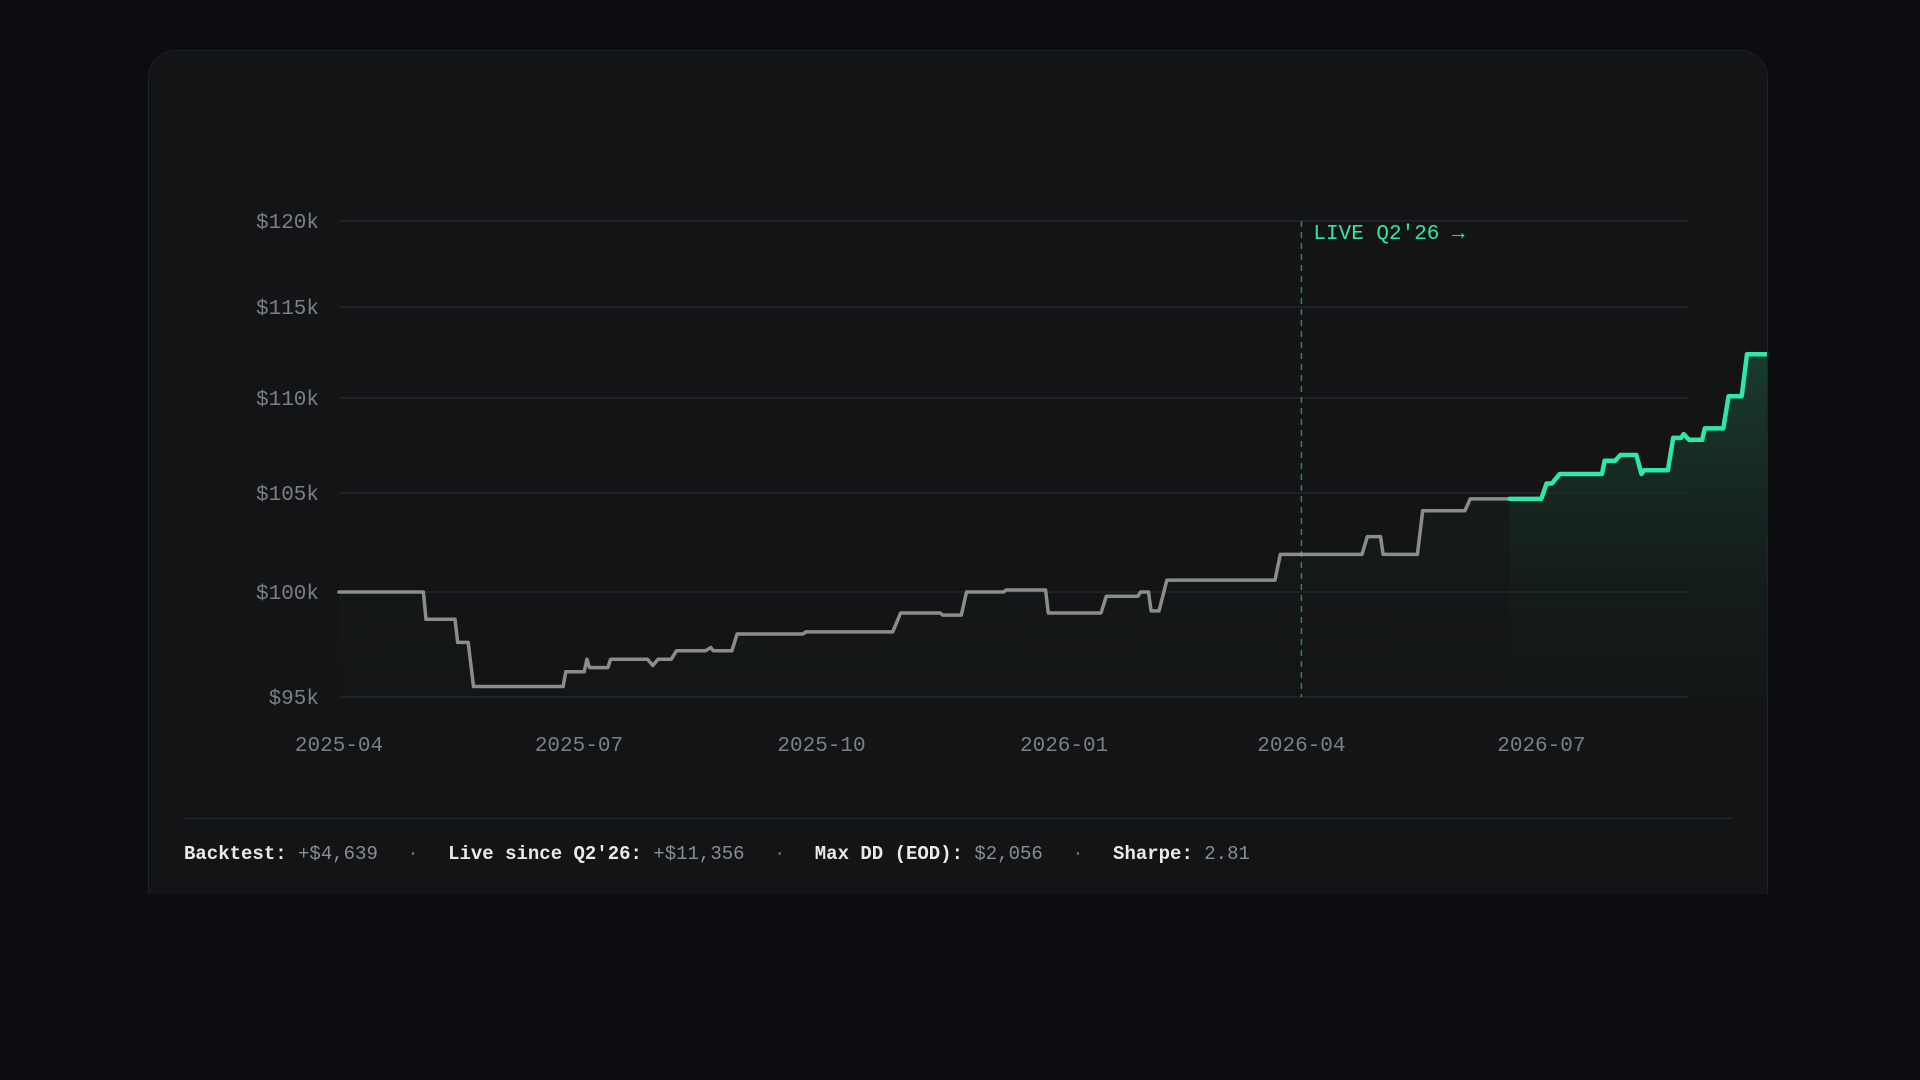 This screenshot has height=1080, width=1920. Describe the element at coordinates (699, 854) in the screenshot. I see `live-value: +$11,356` at that location.